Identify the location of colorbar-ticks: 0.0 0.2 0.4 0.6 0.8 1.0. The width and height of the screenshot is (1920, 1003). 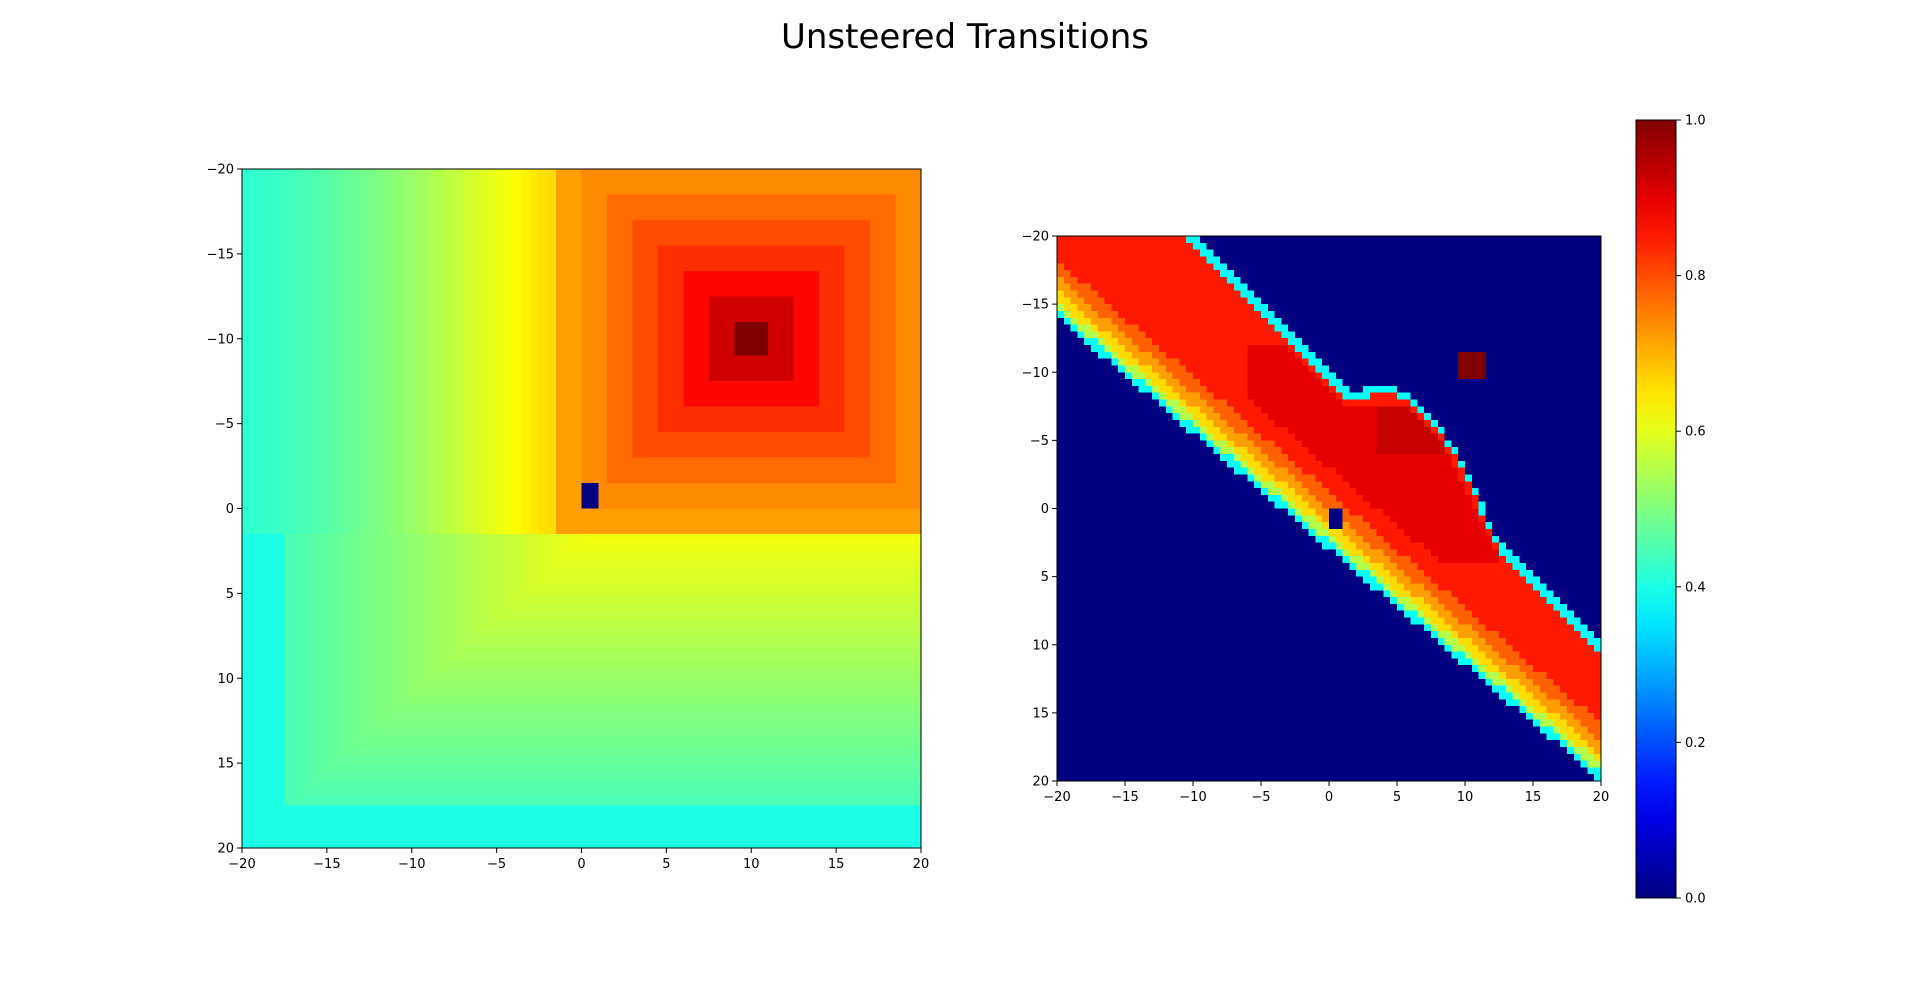
(1691, 510).